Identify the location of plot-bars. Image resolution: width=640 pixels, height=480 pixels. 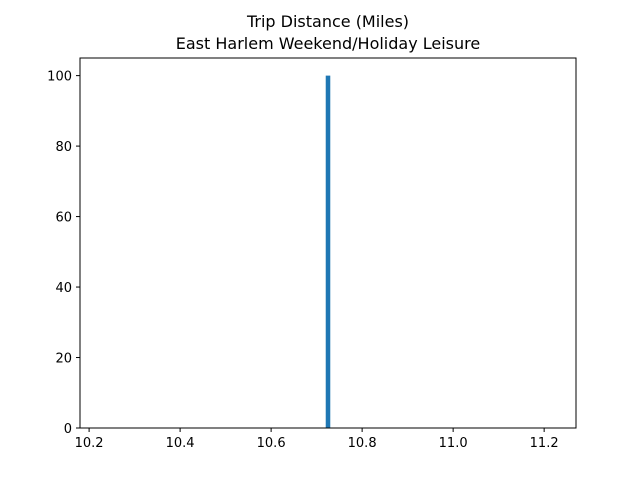
(328, 251).